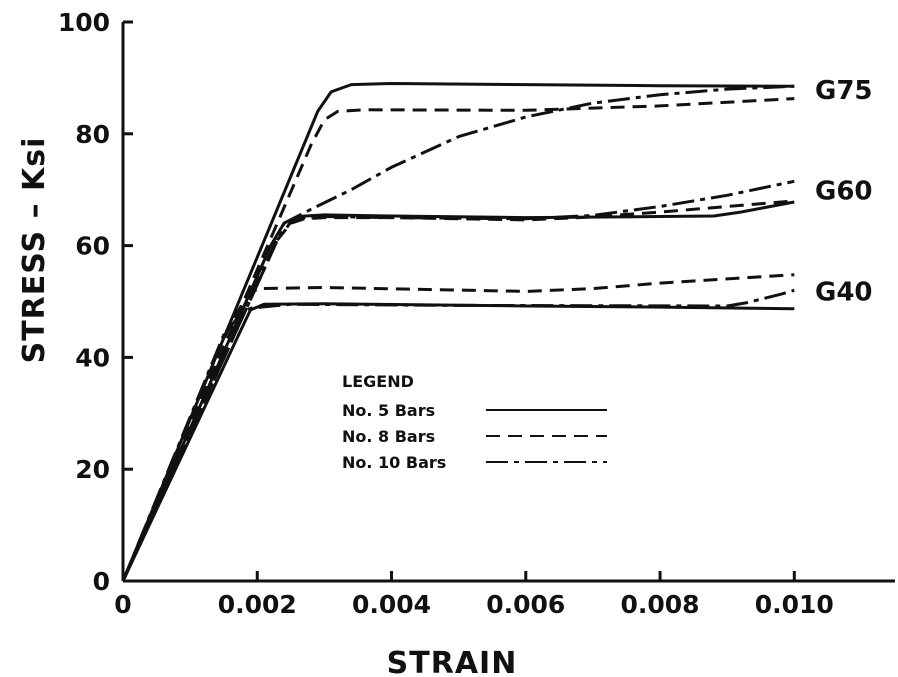 This screenshot has height=677, width=898. What do you see at coordinates (378, 381) in the screenshot?
I see `legend-title: LEGEND` at bounding box center [378, 381].